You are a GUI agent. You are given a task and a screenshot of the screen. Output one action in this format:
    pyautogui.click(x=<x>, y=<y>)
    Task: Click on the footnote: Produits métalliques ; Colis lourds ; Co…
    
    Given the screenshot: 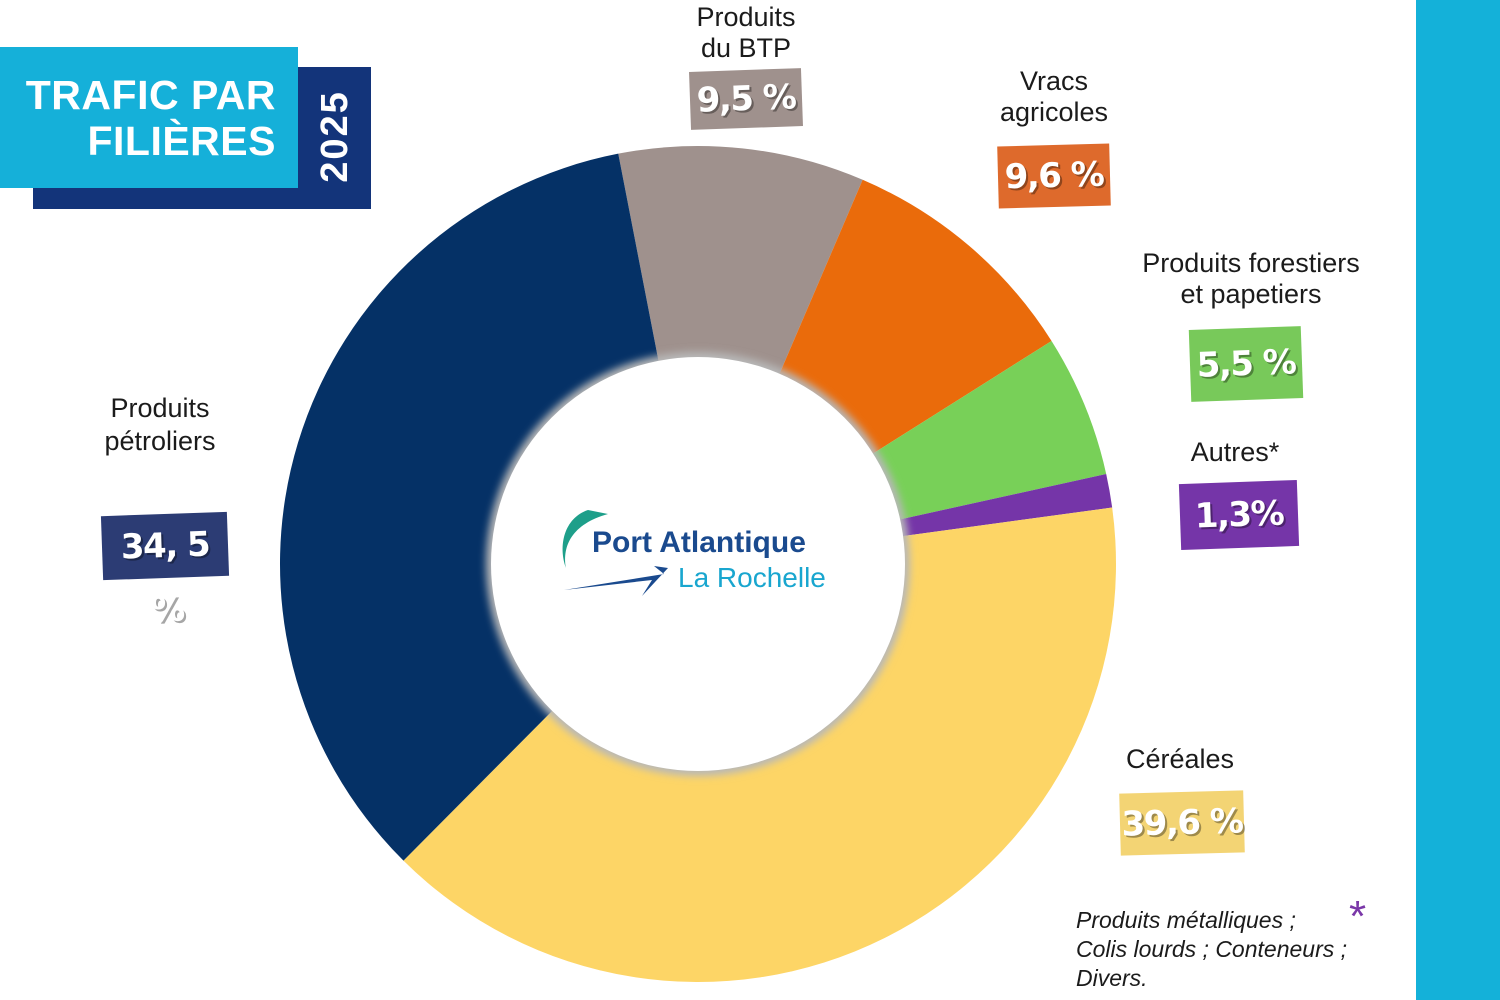 What is the action you would take?
    pyautogui.click(x=1212, y=949)
    